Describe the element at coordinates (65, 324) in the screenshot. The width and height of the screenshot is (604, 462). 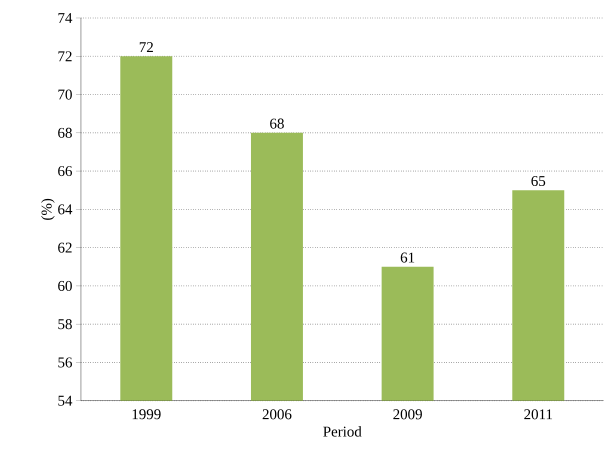
I see `y-tick-label: 58` at that location.